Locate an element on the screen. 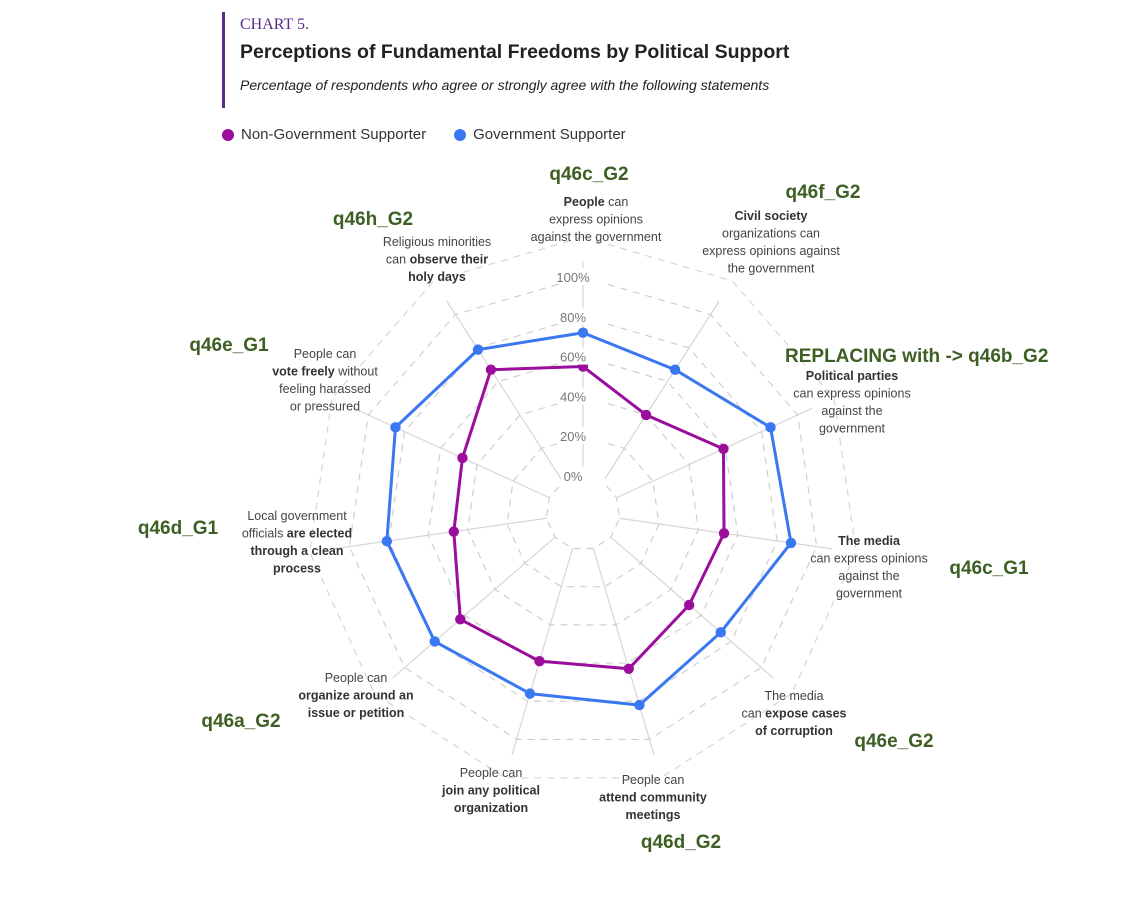 The height and width of the screenshot is (897, 1136). axis-code-10: q46h_G2 is located at coordinates (373, 219).